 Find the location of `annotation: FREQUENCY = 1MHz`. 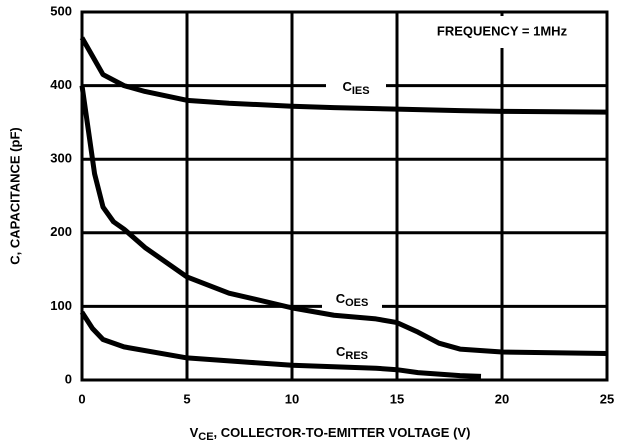

annotation: FREQUENCY = 1MHz is located at coordinates (502, 30).